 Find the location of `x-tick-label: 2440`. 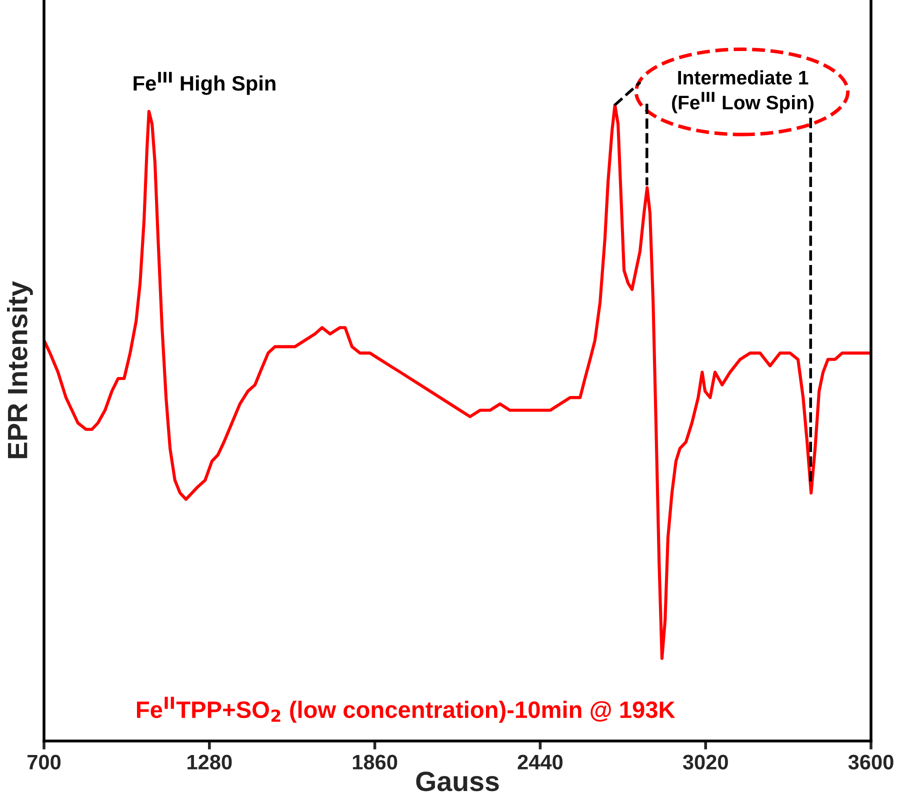

x-tick-label: 2440 is located at coordinates (540, 762).